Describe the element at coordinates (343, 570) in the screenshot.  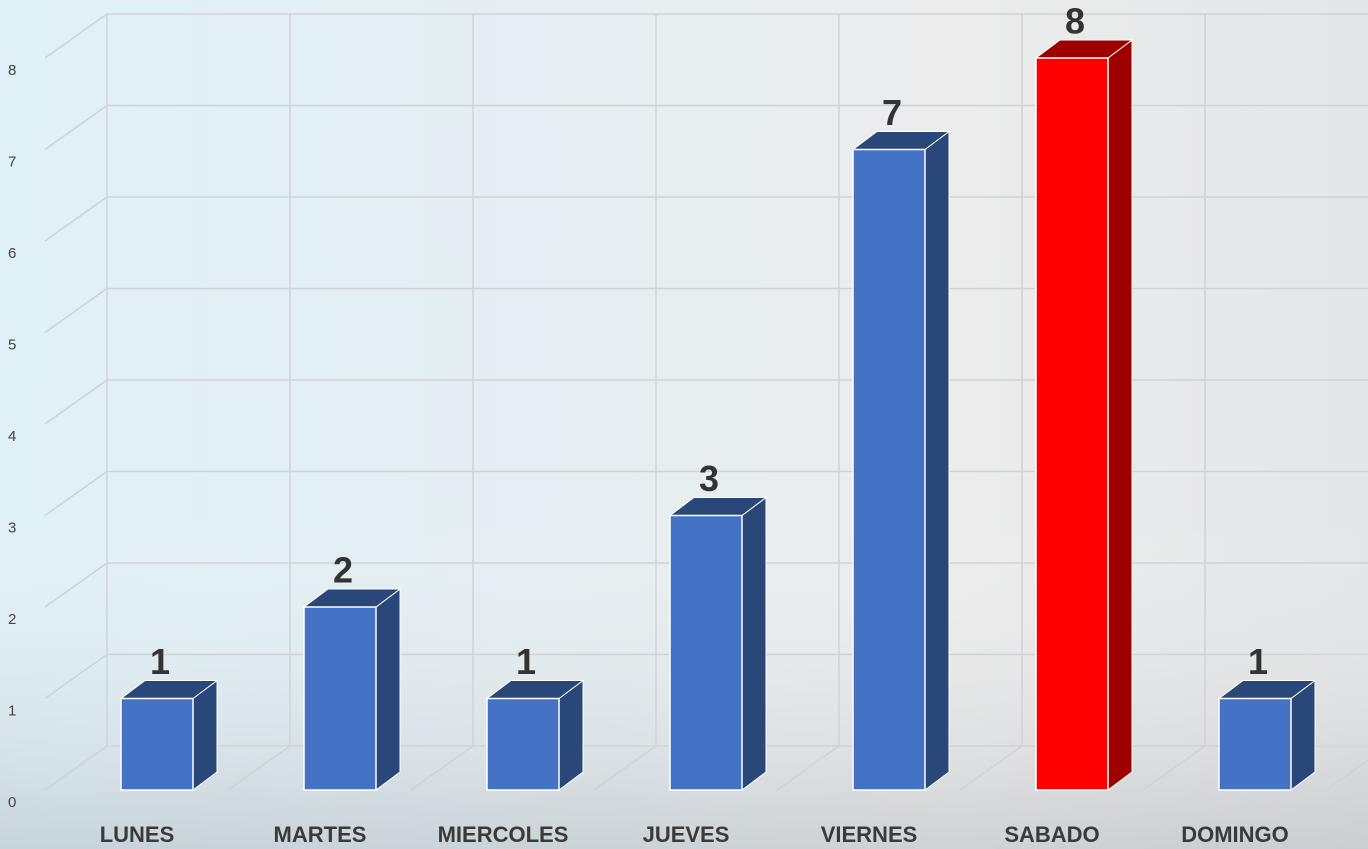
I see `data-label: 2` at that location.